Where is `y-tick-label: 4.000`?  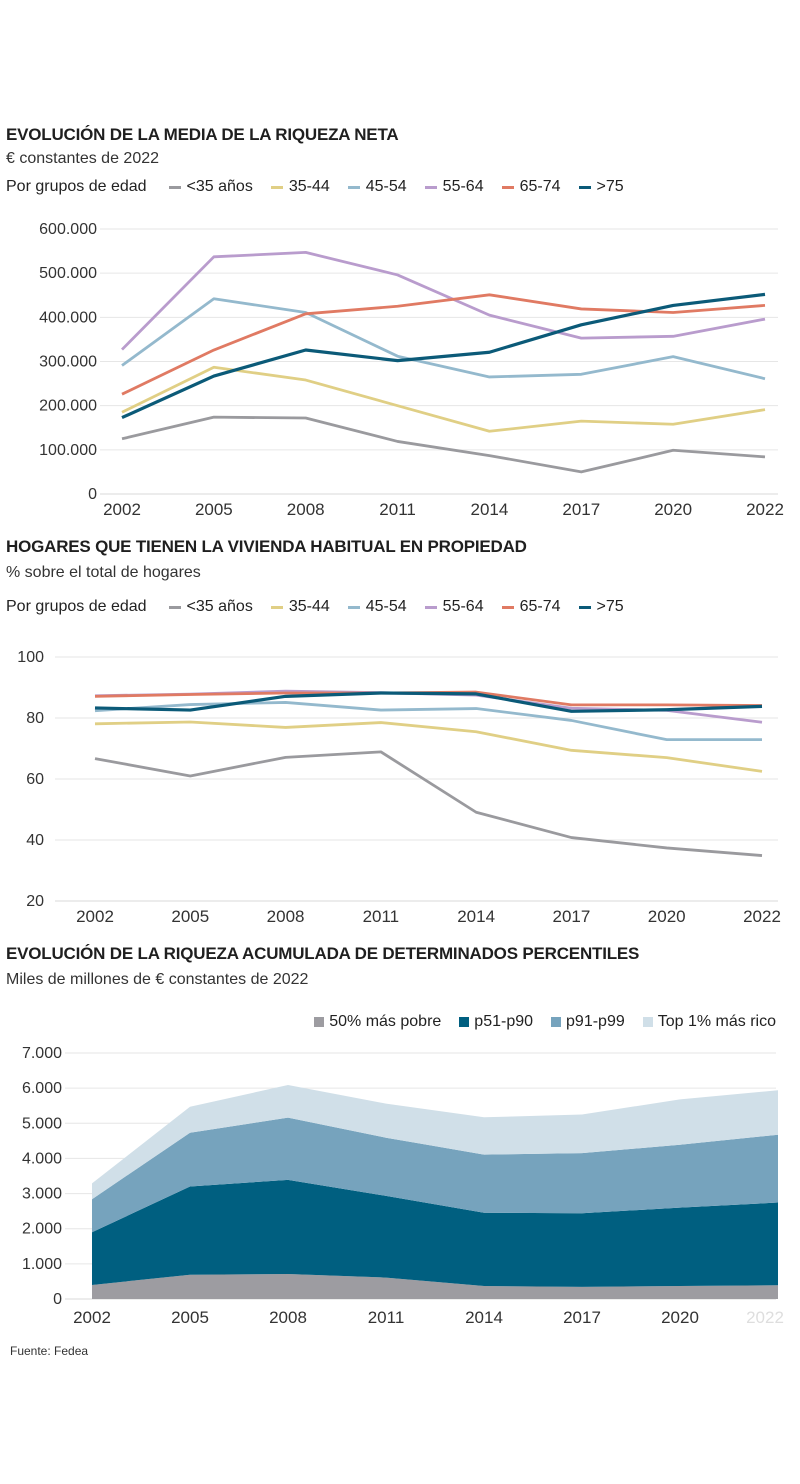 y-tick-label: 4.000 is located at coordinates (42, 1158).